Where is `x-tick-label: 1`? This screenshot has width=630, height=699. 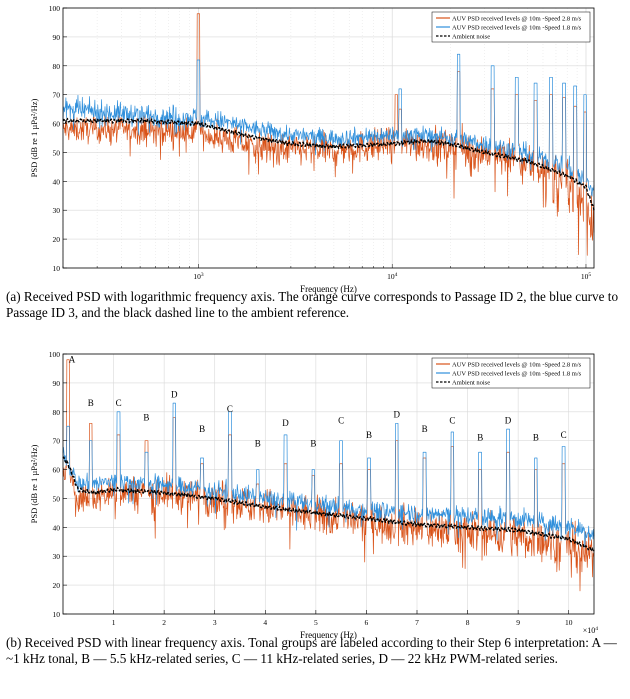
x-tick-label: 1 is located at coordinates (114, 622).